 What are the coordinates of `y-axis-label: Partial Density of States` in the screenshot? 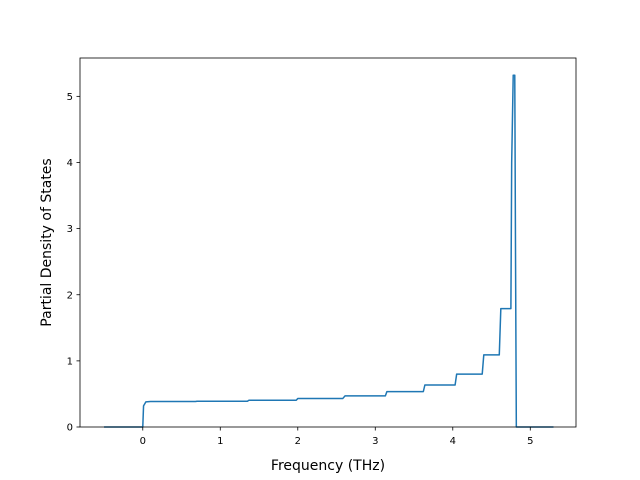 It's located at (47, 242).